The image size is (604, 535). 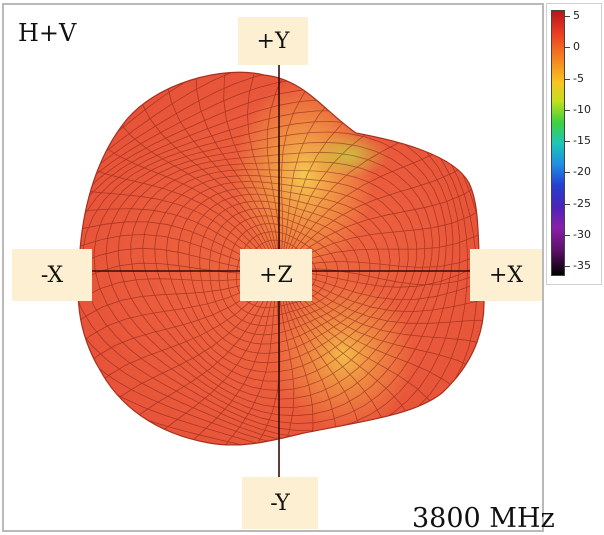 What do you see at coordinates (582, 234) in the screenshot?
I see `colorbar-tick-label: -30` at bounding box center [582, 234].